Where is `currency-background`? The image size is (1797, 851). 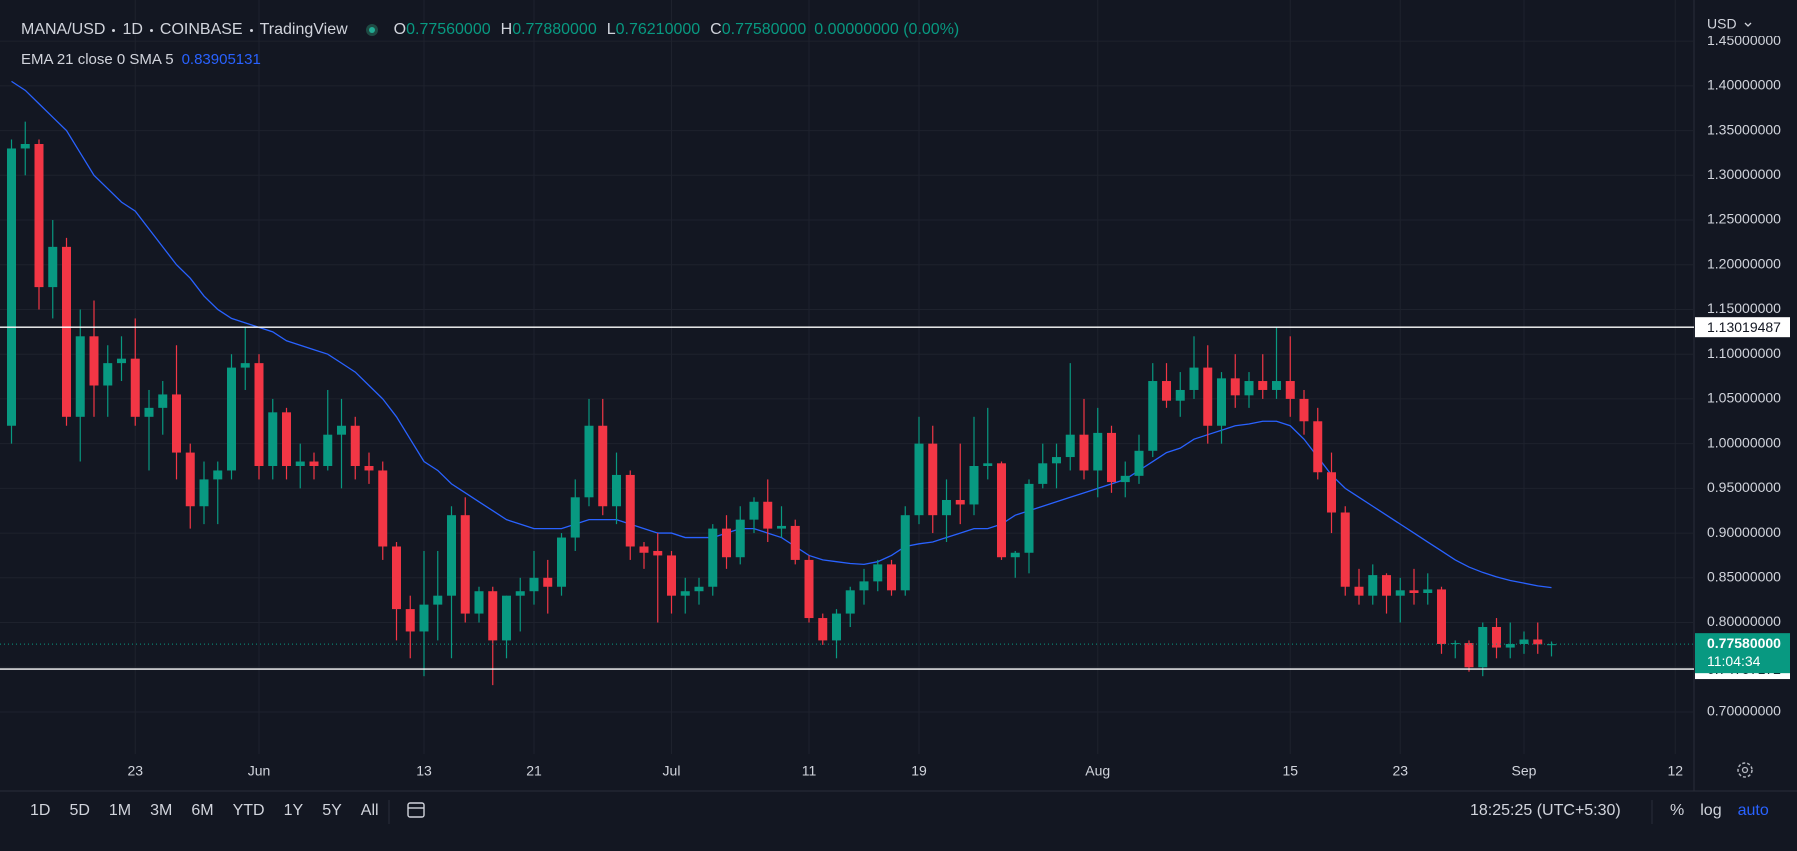 currency-background is located at coordinates (1745, 24).